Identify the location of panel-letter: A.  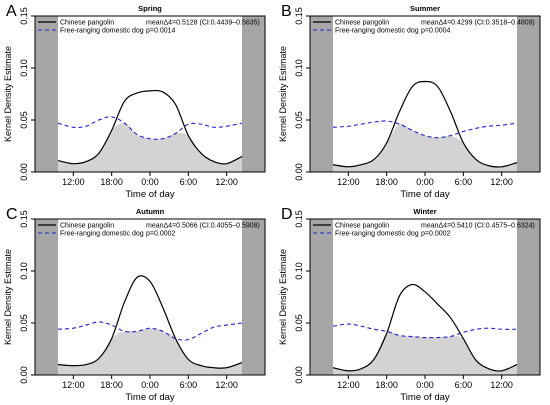
(11, 11).